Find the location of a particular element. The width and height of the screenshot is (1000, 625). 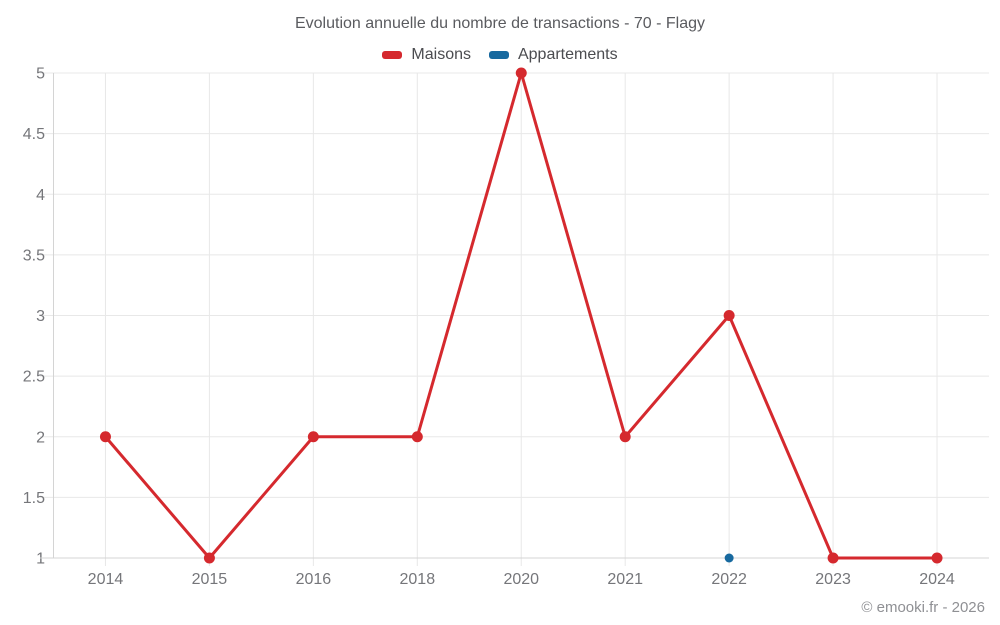

legend-item-appartements: Appartements is located at coordinates (553, 55).